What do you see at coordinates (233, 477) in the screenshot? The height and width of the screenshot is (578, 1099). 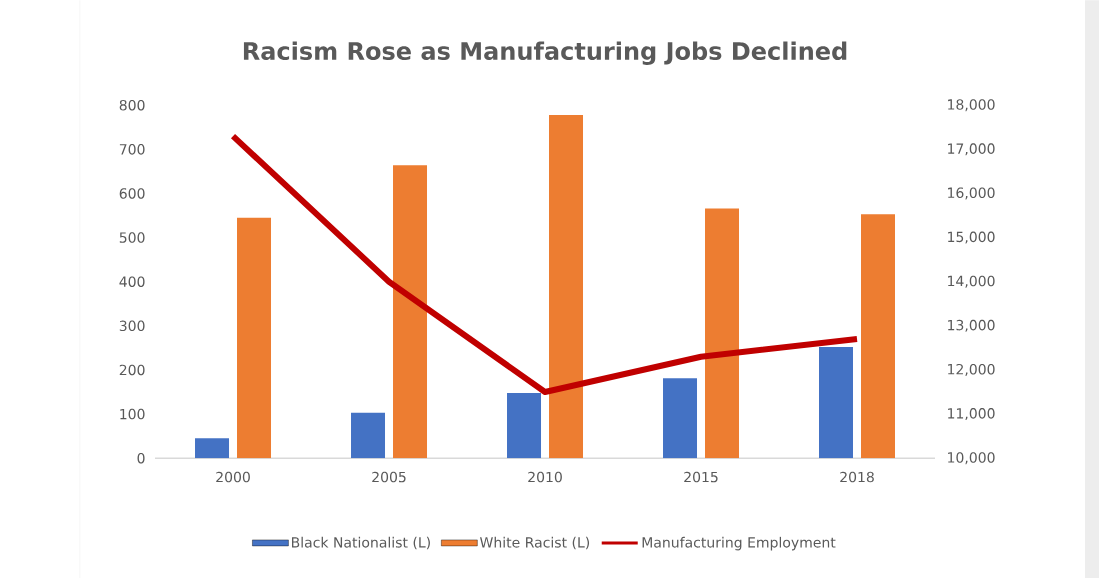 I see `x-tick-label: 2000` at bounding box center [233, 477].